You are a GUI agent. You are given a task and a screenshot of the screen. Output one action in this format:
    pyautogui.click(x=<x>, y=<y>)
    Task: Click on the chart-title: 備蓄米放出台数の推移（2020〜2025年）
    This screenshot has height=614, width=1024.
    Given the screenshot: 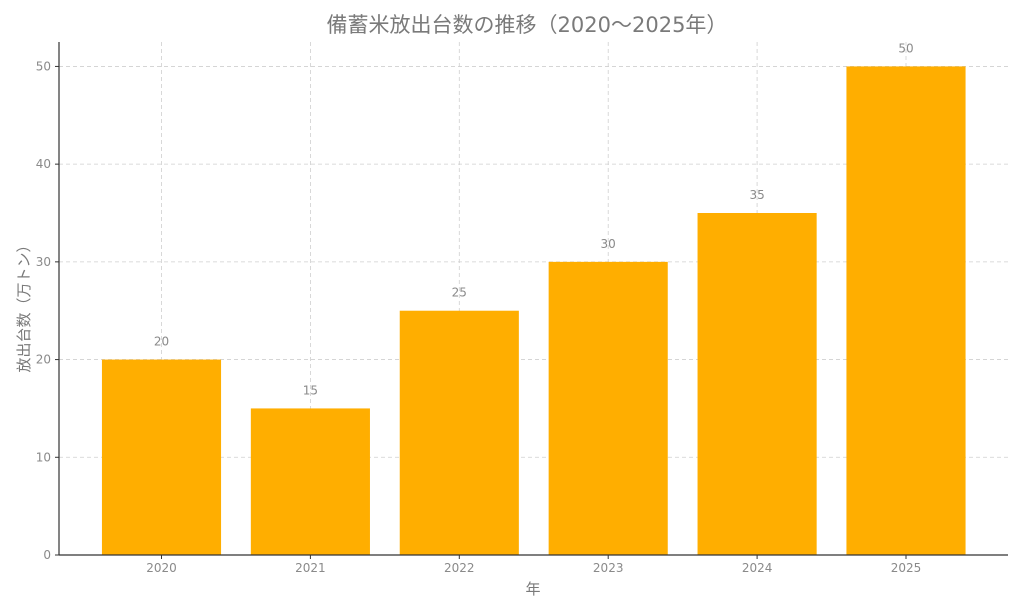 What is the action you would take?
    pyautogui.click(x=527, y=25)
    